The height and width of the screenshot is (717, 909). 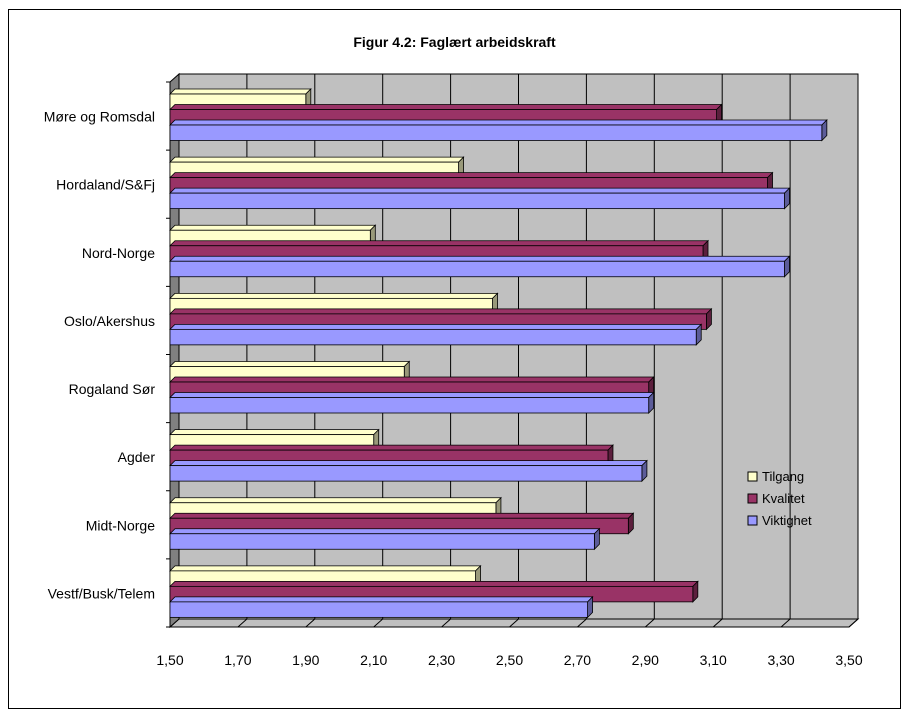 What do you see at coordinates (112, 389) in the screenshot?
I see `y-category-label: Rogaland Sør` at bounding box center [112, 389].